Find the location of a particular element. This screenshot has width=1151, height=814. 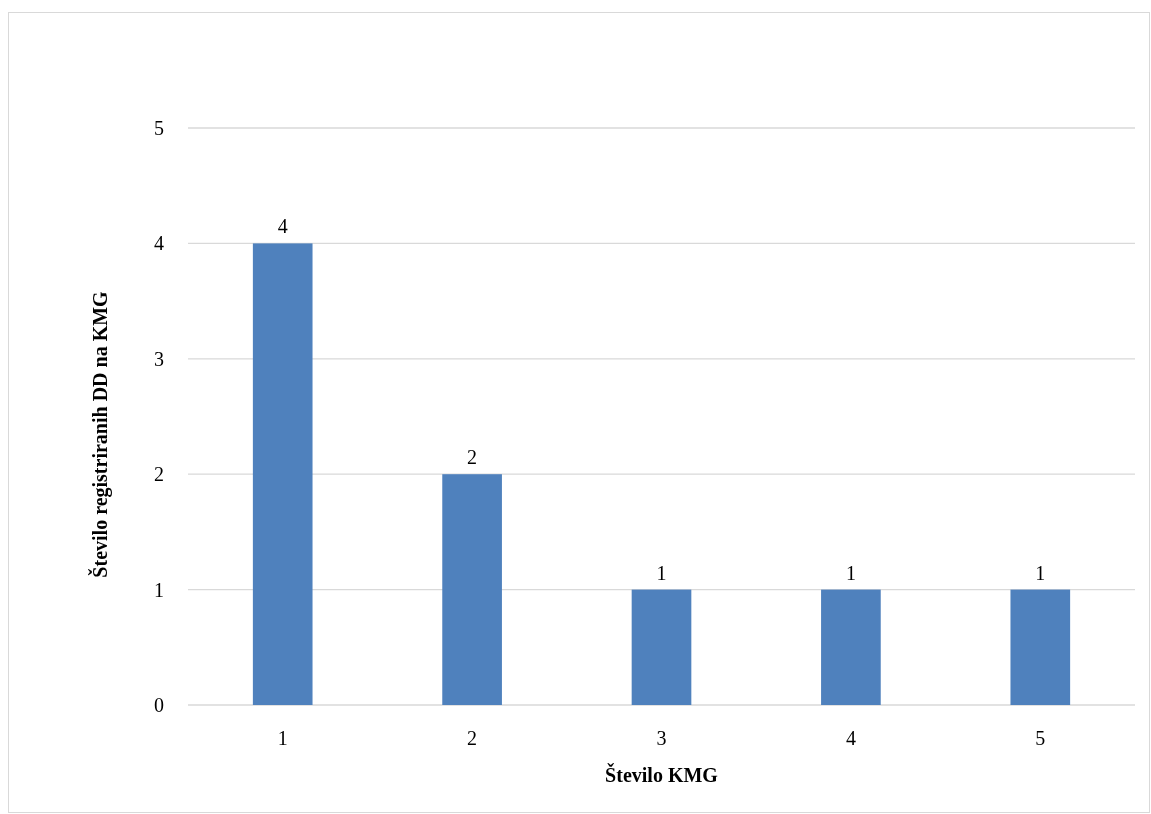

y-tick-label: 2 is located at coordinates (159, 474).